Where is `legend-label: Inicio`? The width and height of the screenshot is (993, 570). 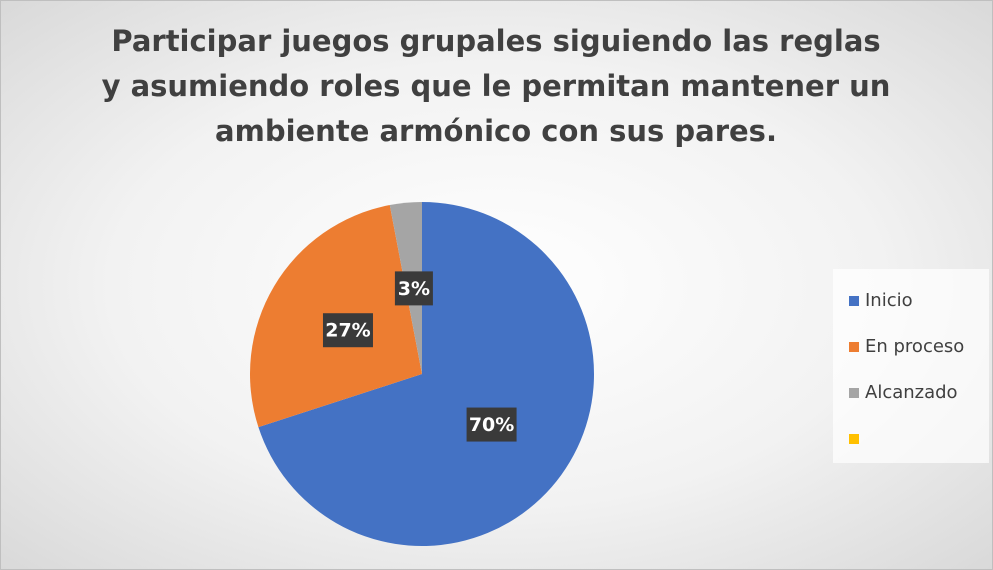
legend-label: Inicio is located at coordinates (889, 300).